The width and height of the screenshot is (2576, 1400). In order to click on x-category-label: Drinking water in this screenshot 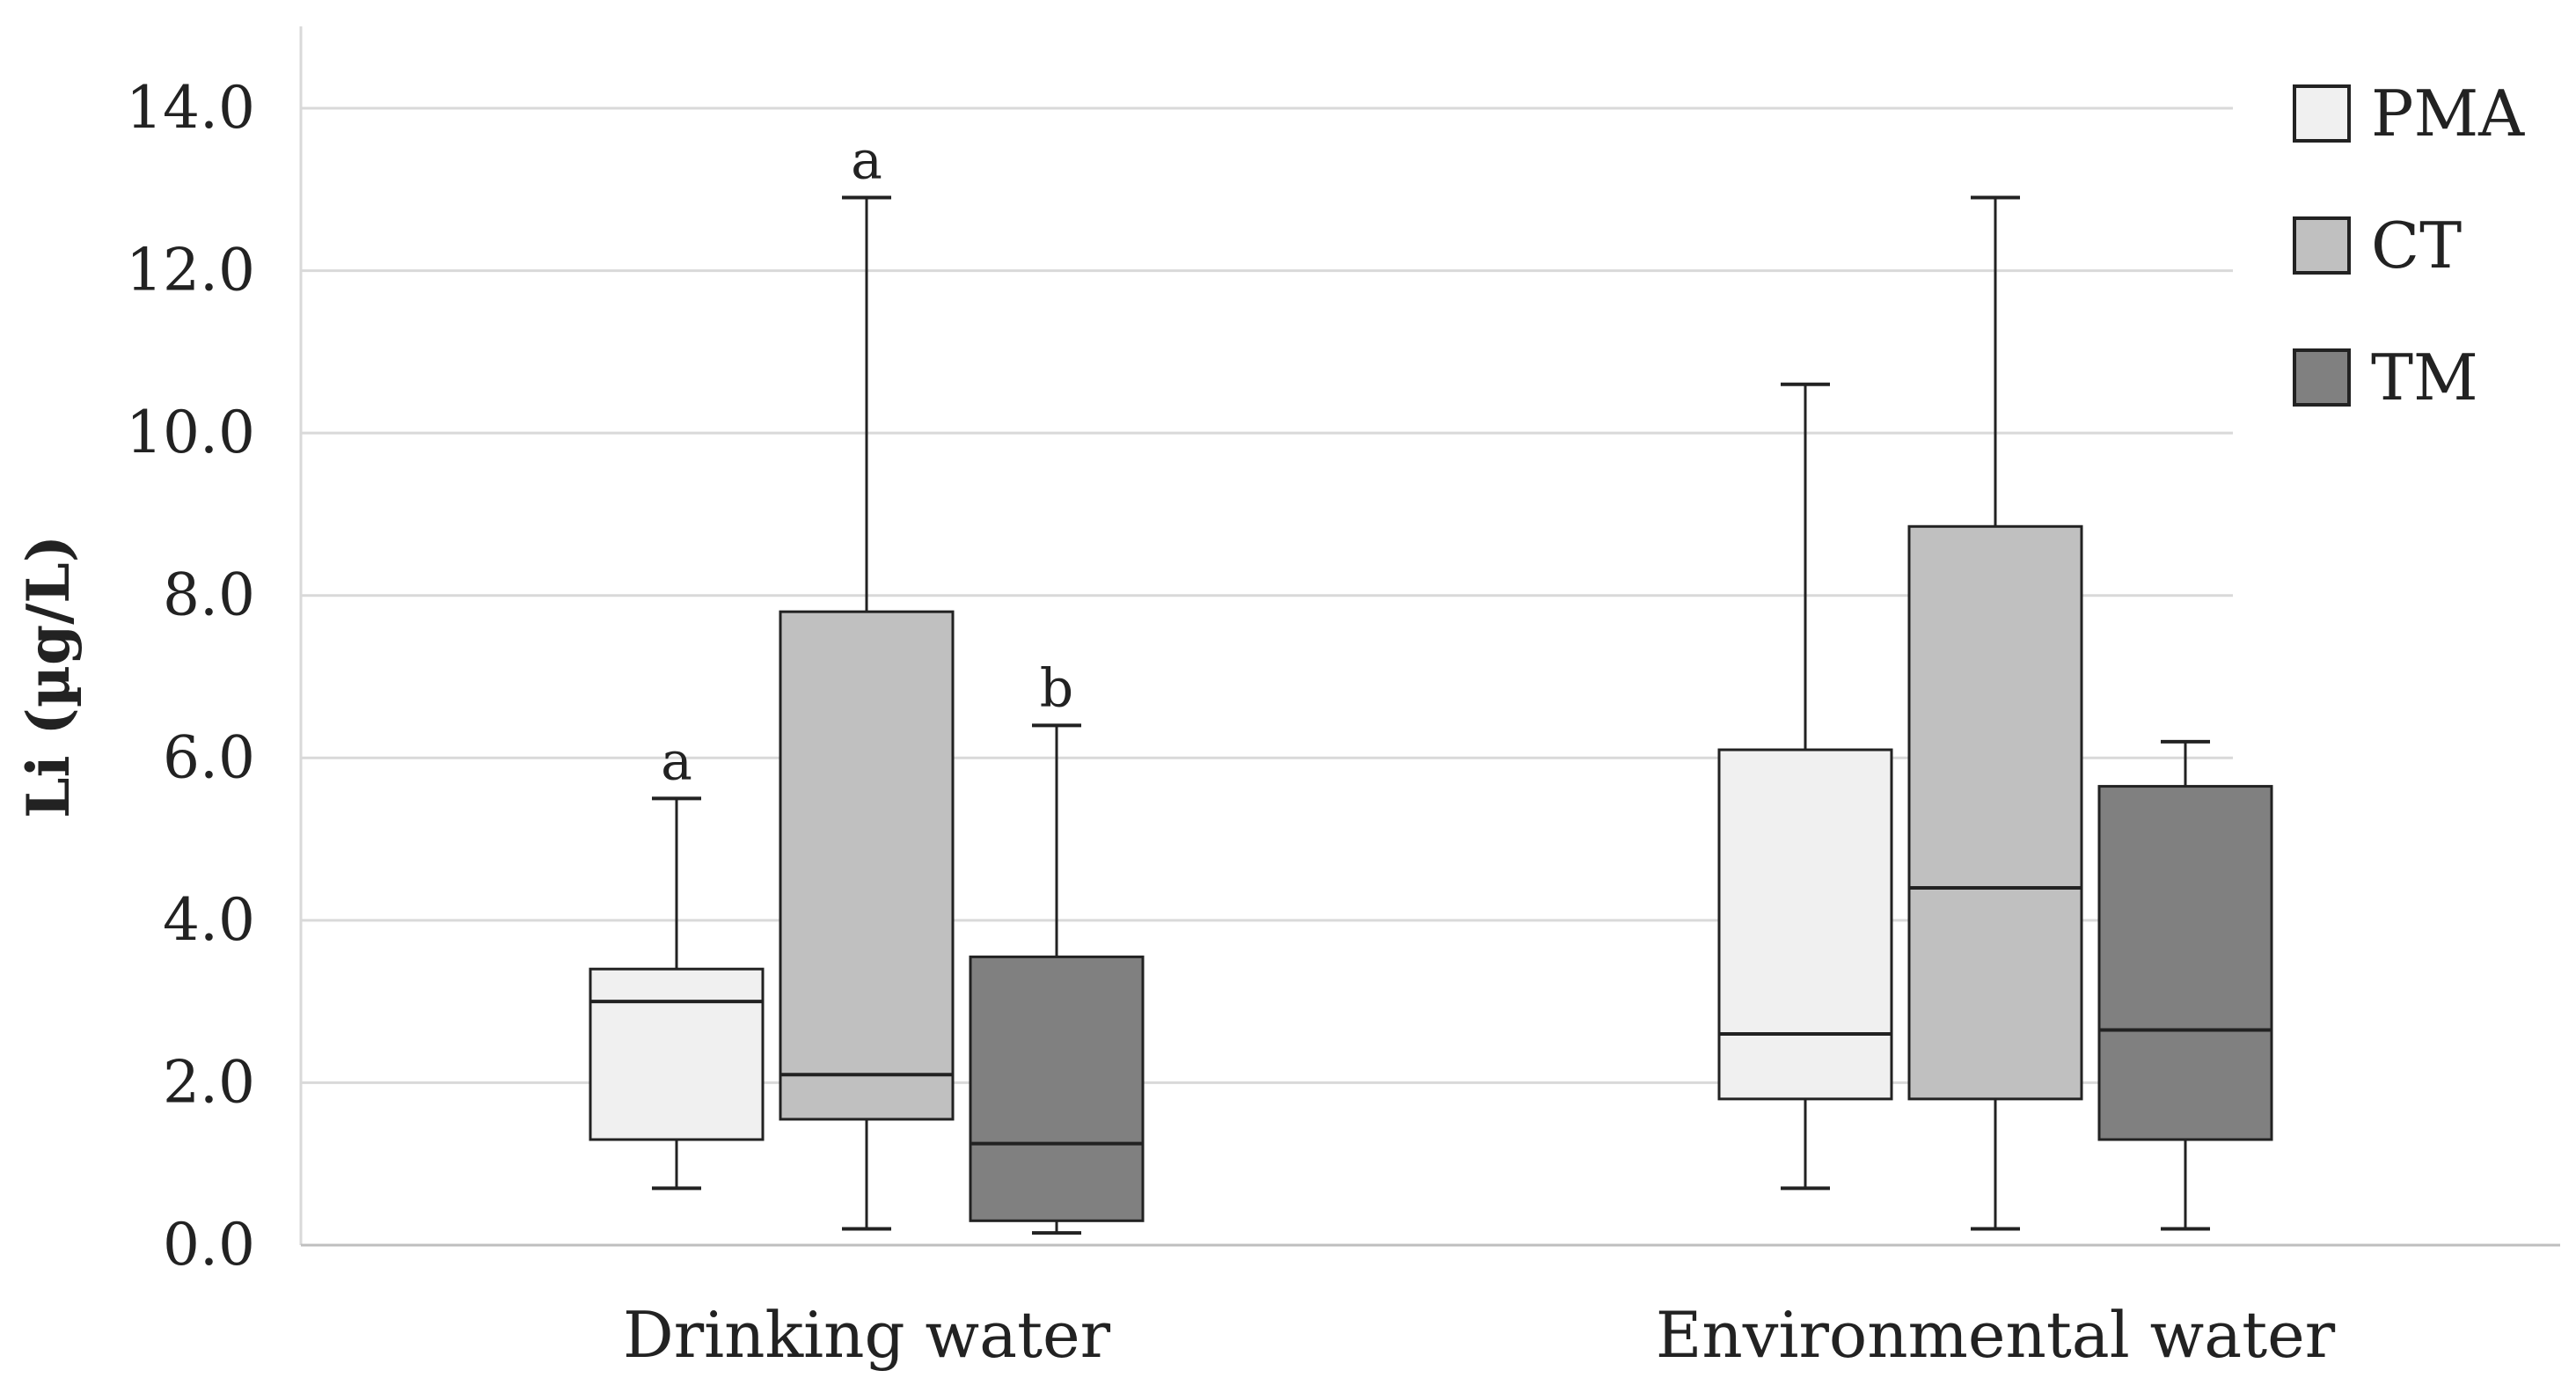, I will do `click(867, 1335)`.